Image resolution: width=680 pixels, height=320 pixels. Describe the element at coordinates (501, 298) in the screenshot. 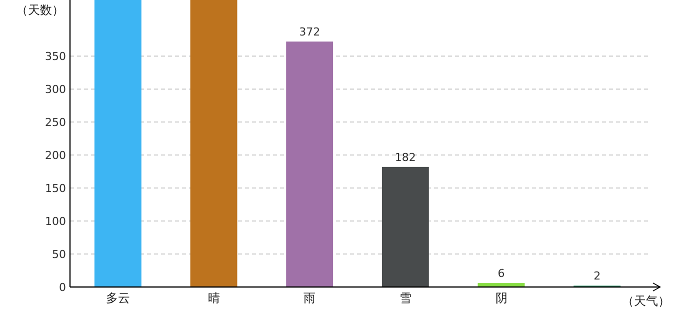

I see `x-tick-label: 阴` at that location.